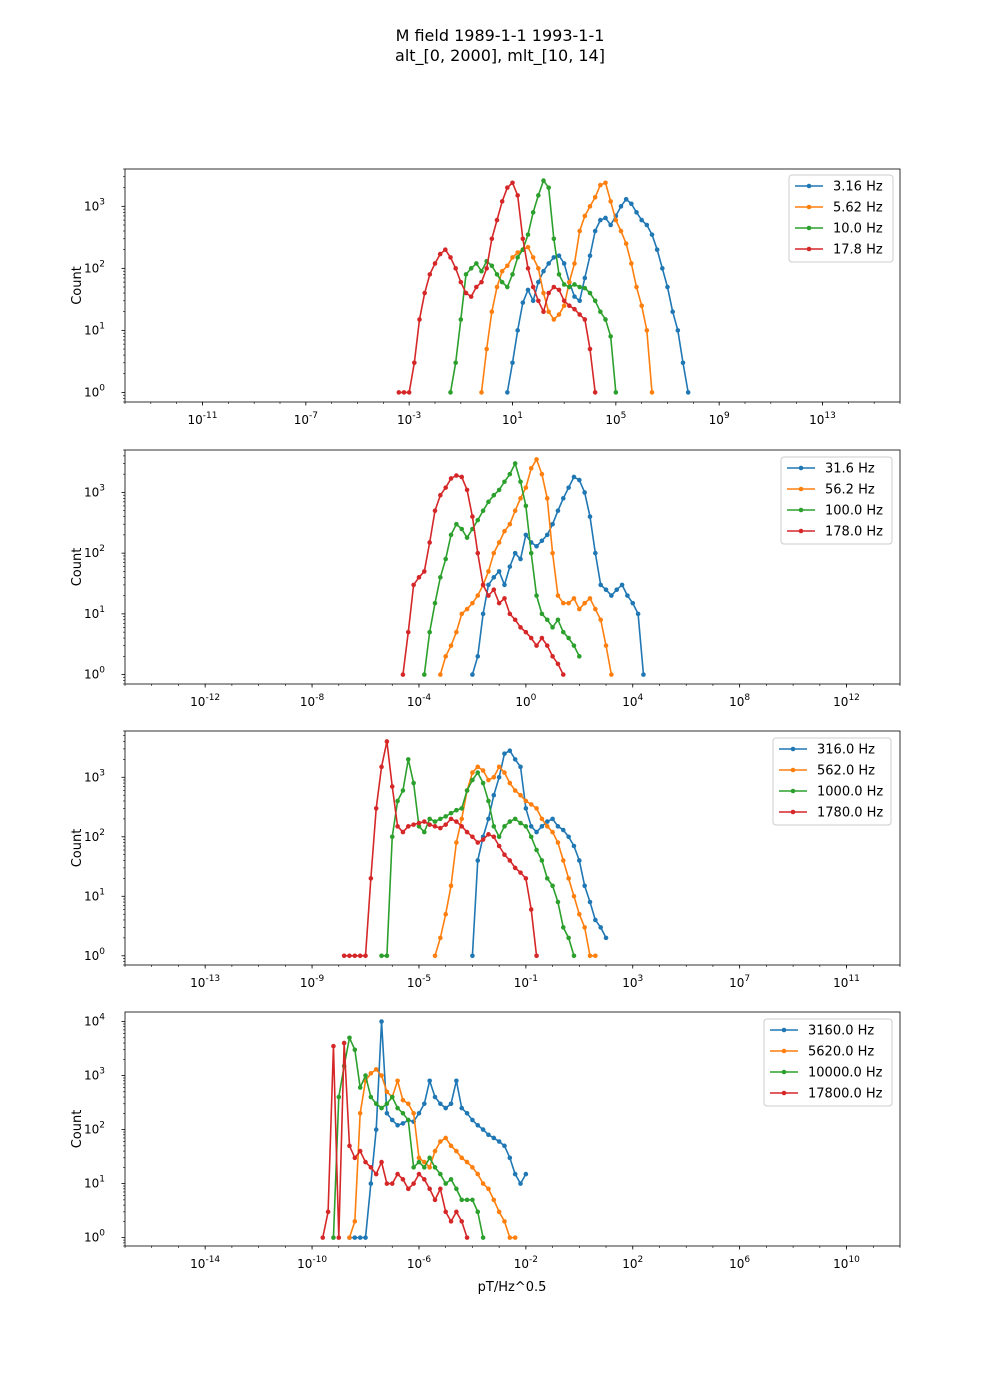  What do you see at coordinates (77, 285) in the screenshot?
I see `y-axis-label: Count` at bounding box center [77, 285].